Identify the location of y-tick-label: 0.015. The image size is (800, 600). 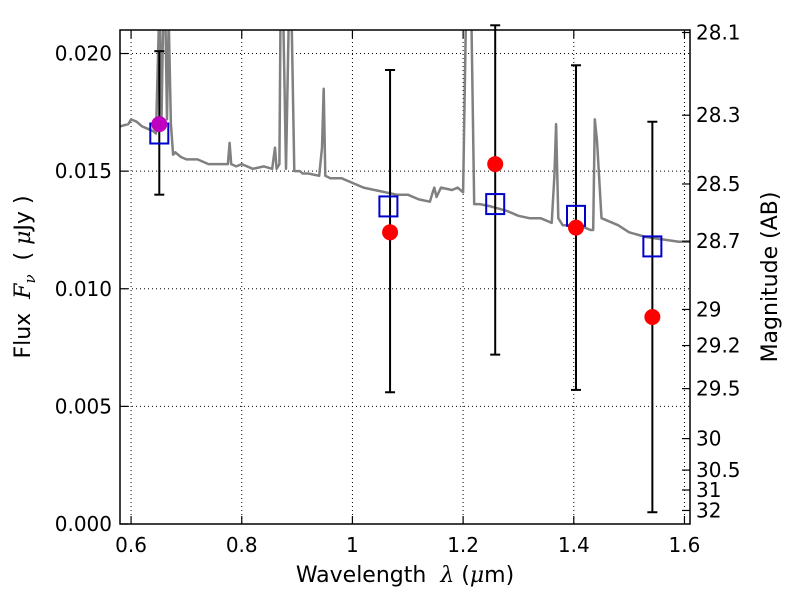
(83, 171).